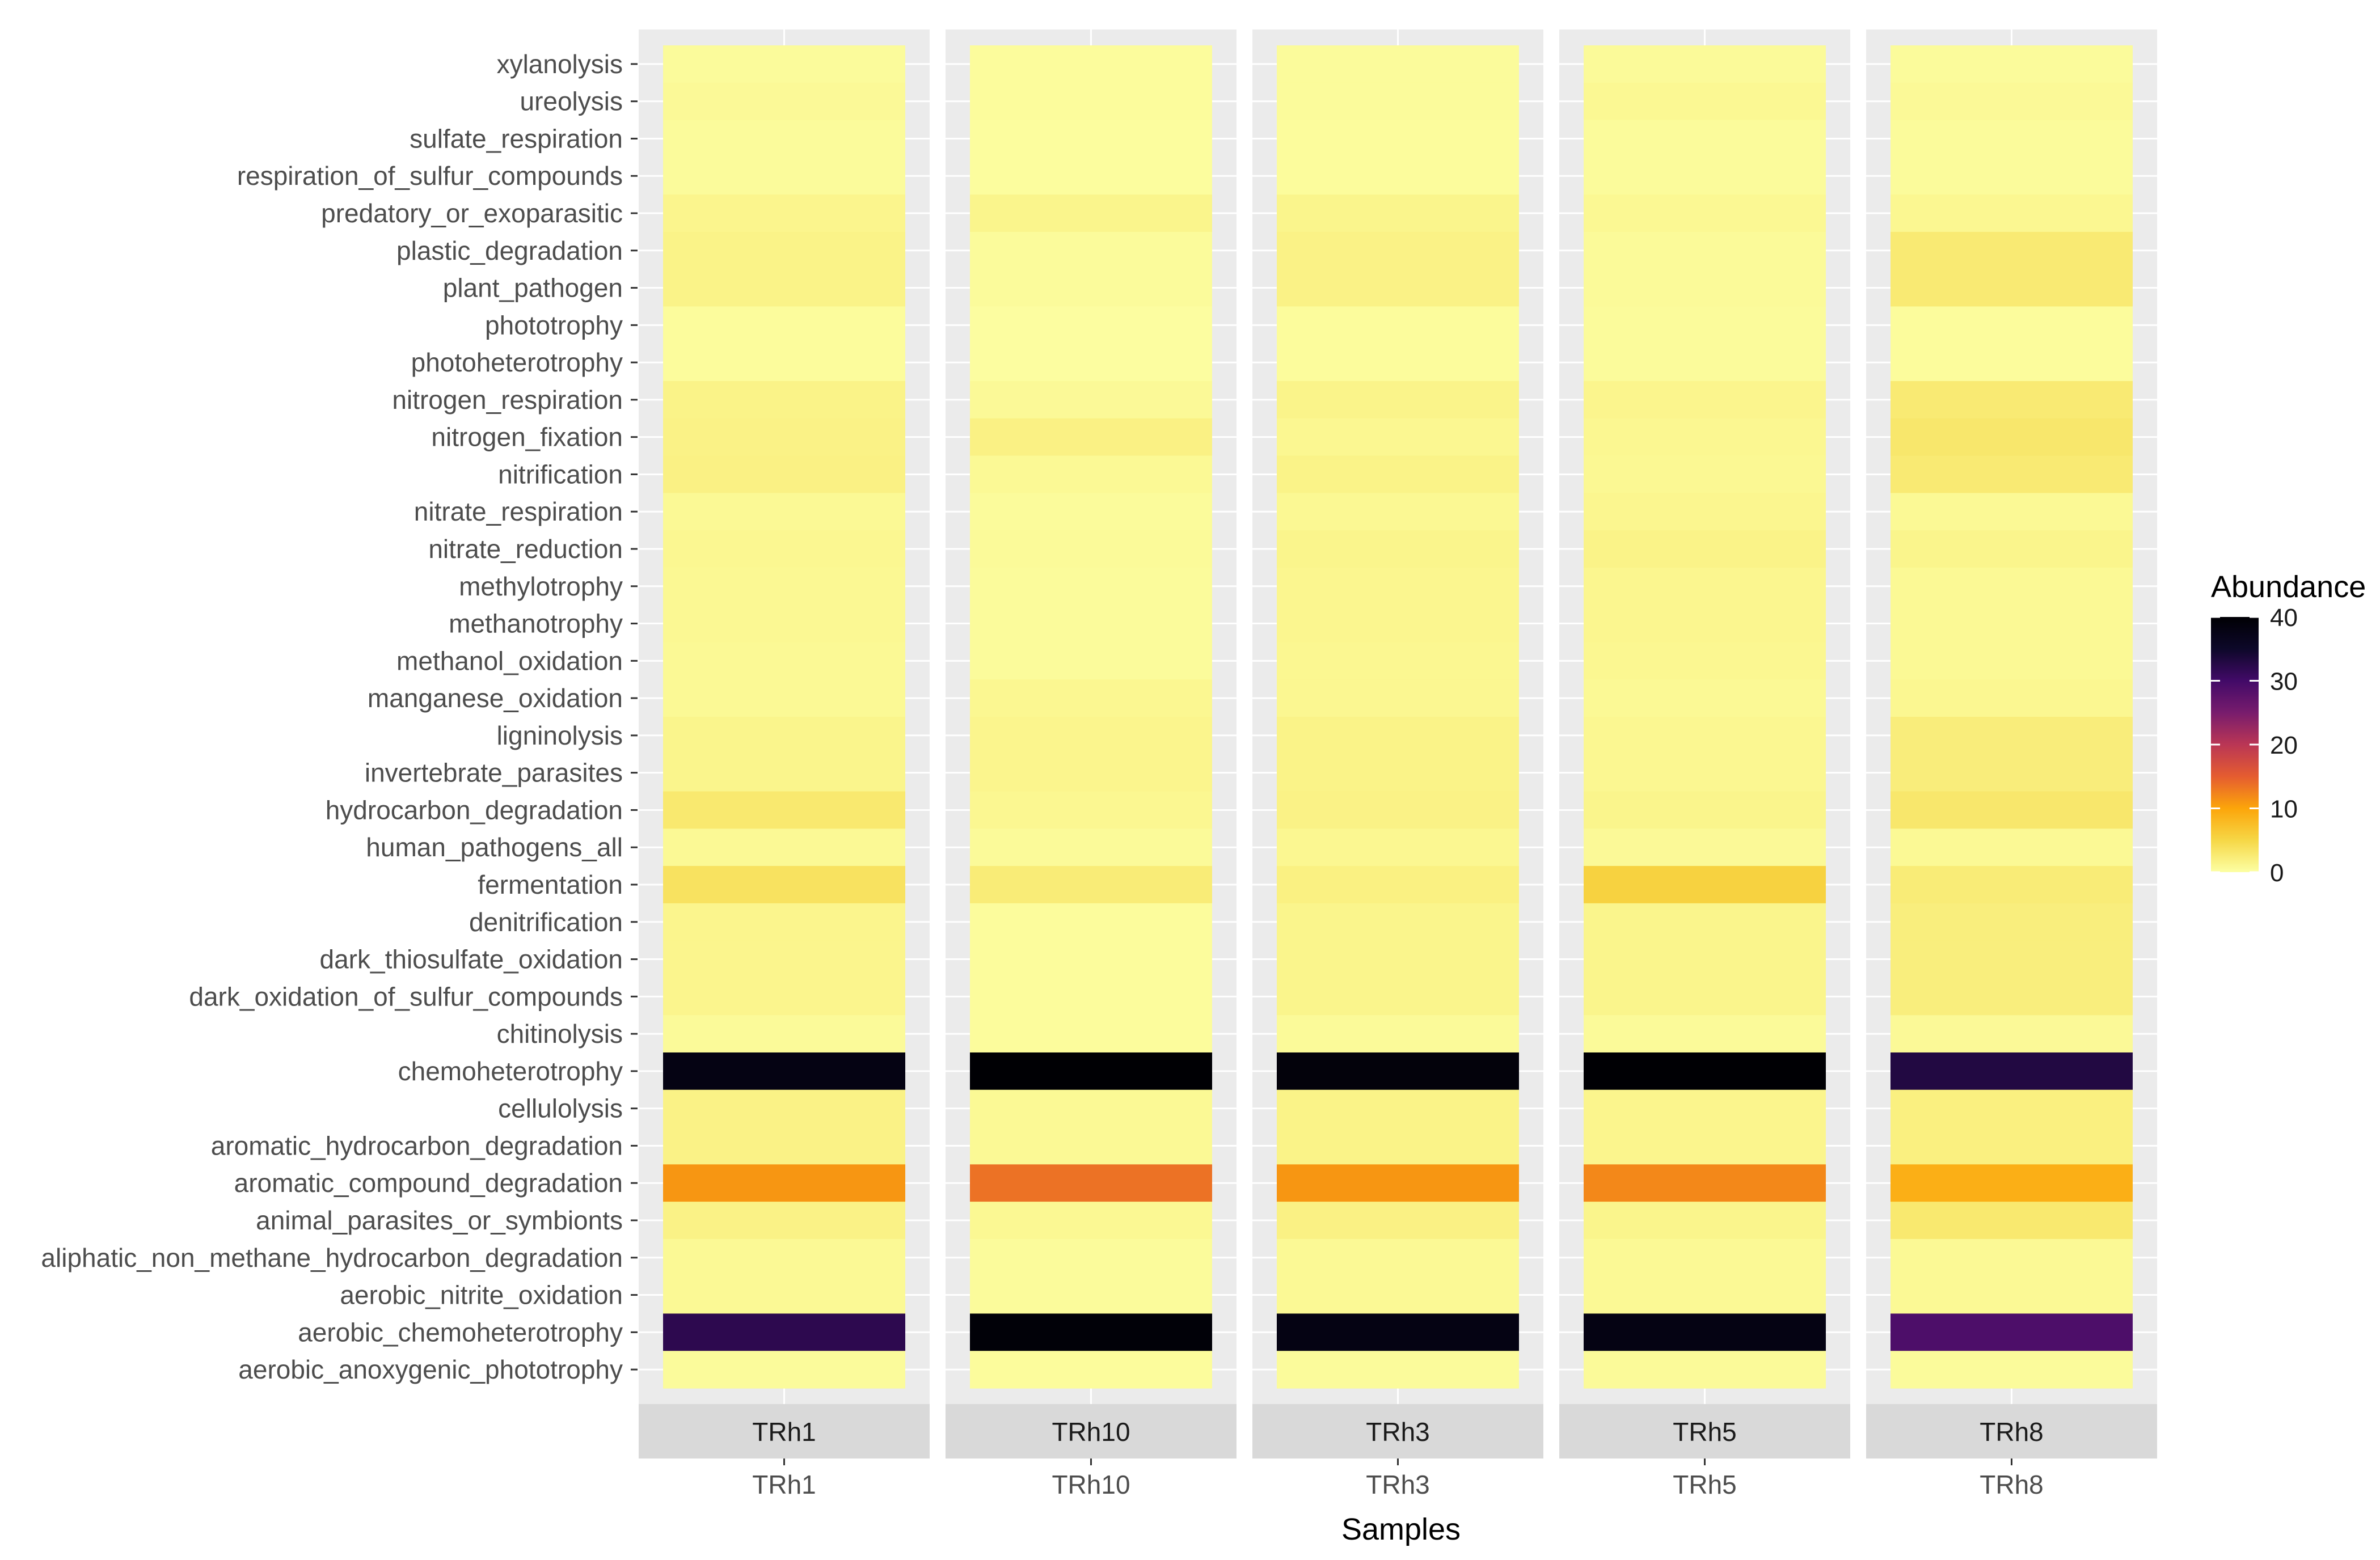 The height and width of the screenshot is (1560, 2380). Describe the element at coordinates (494, 847) in the screenshot. I see `y-tick-label: human_pathogens_all` at that location.